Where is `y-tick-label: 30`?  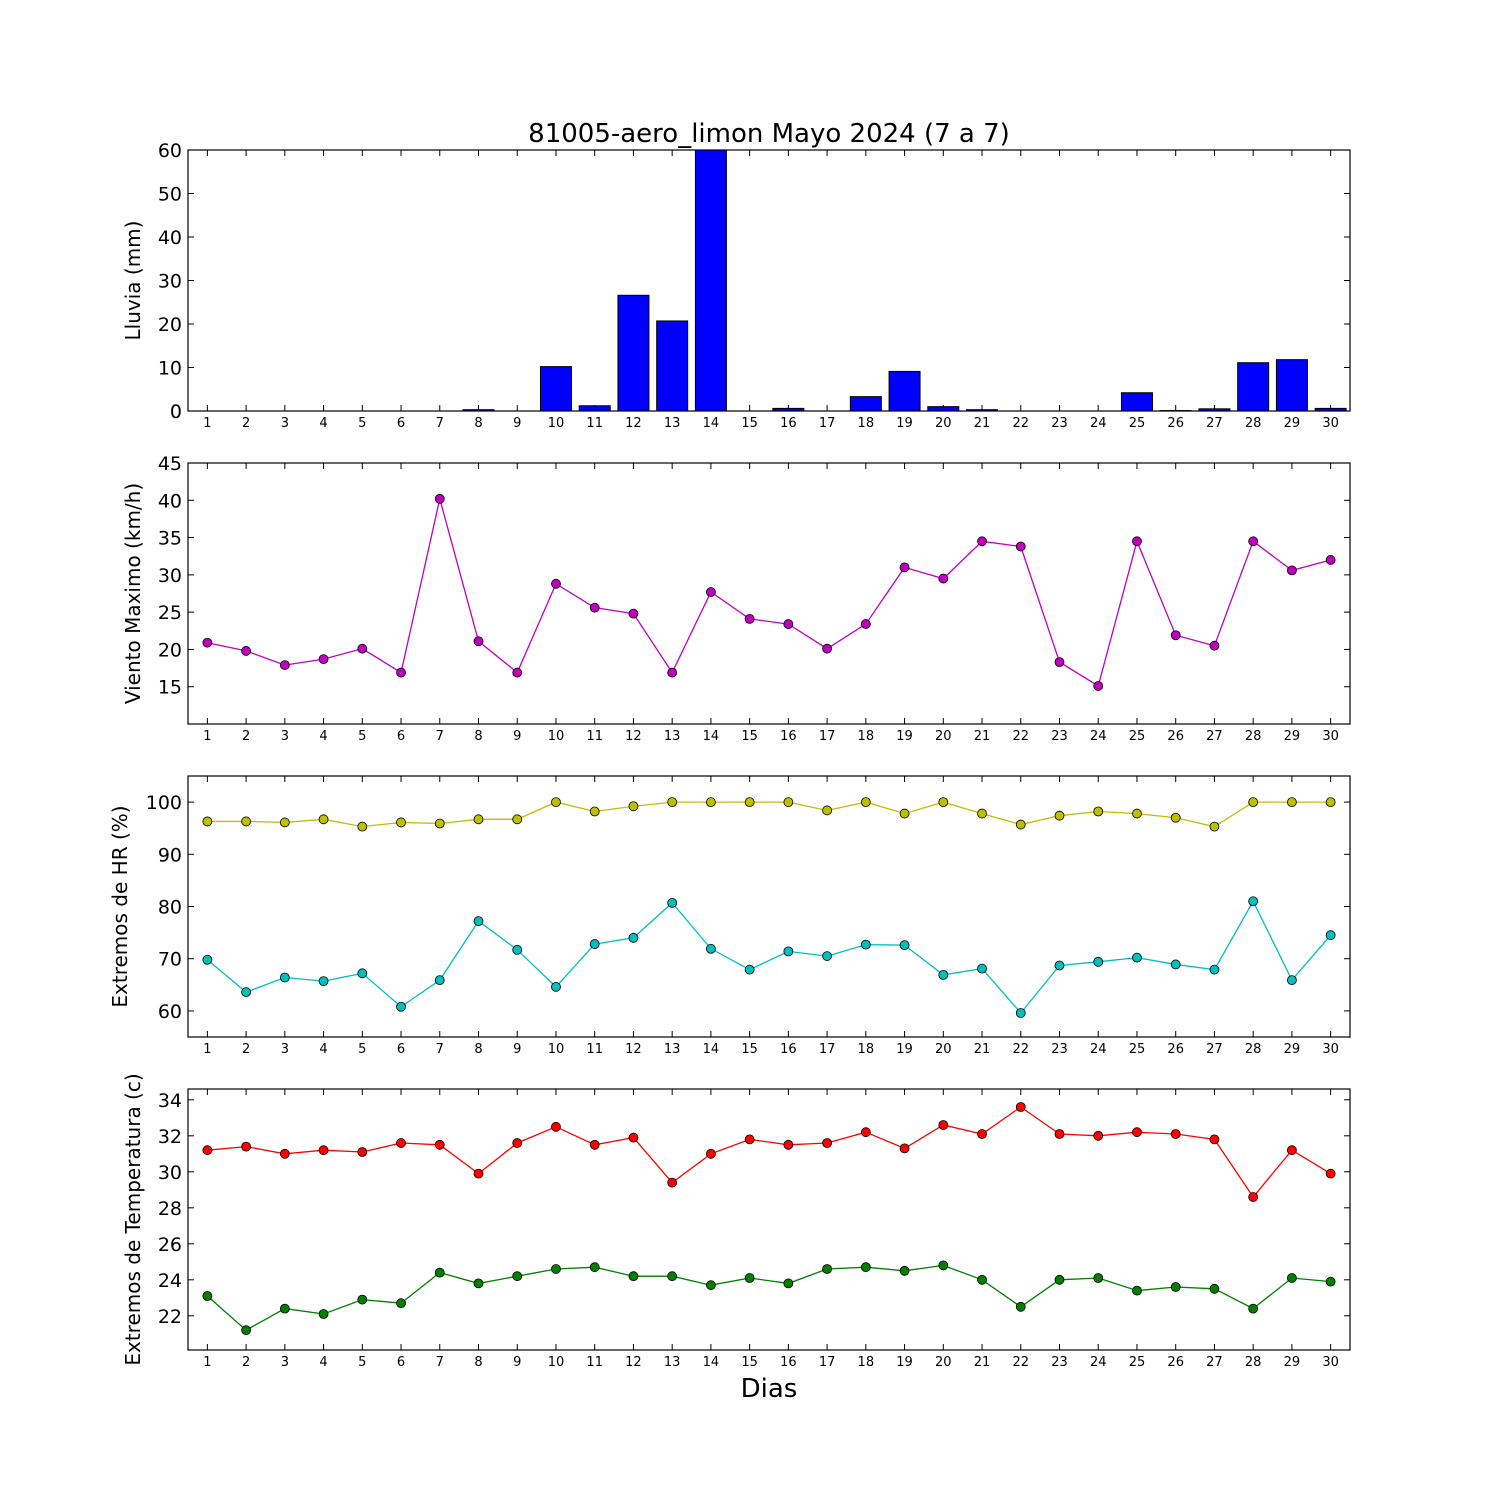
y-tick-label: 30 is located at coordinates (170, 1173).